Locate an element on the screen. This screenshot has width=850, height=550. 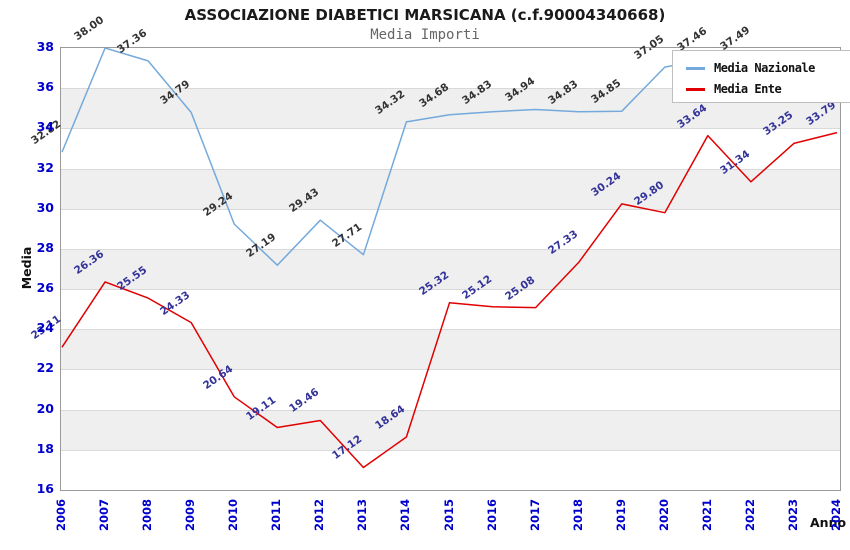
x-tick-label: 2017 is located at coordinates (534, 515).